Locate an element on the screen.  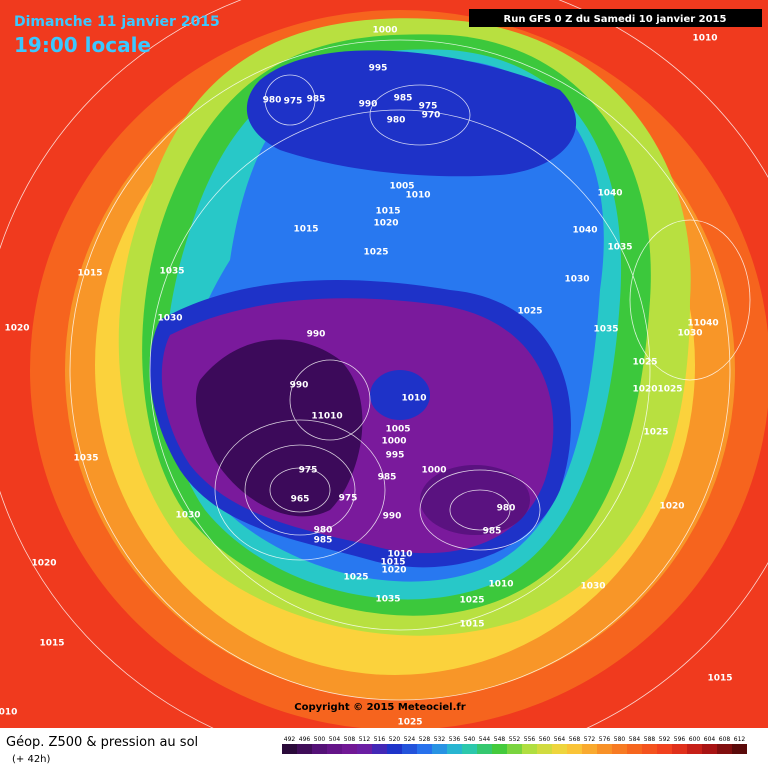
isobar-label: 970 is located at coordinates (431, 116).